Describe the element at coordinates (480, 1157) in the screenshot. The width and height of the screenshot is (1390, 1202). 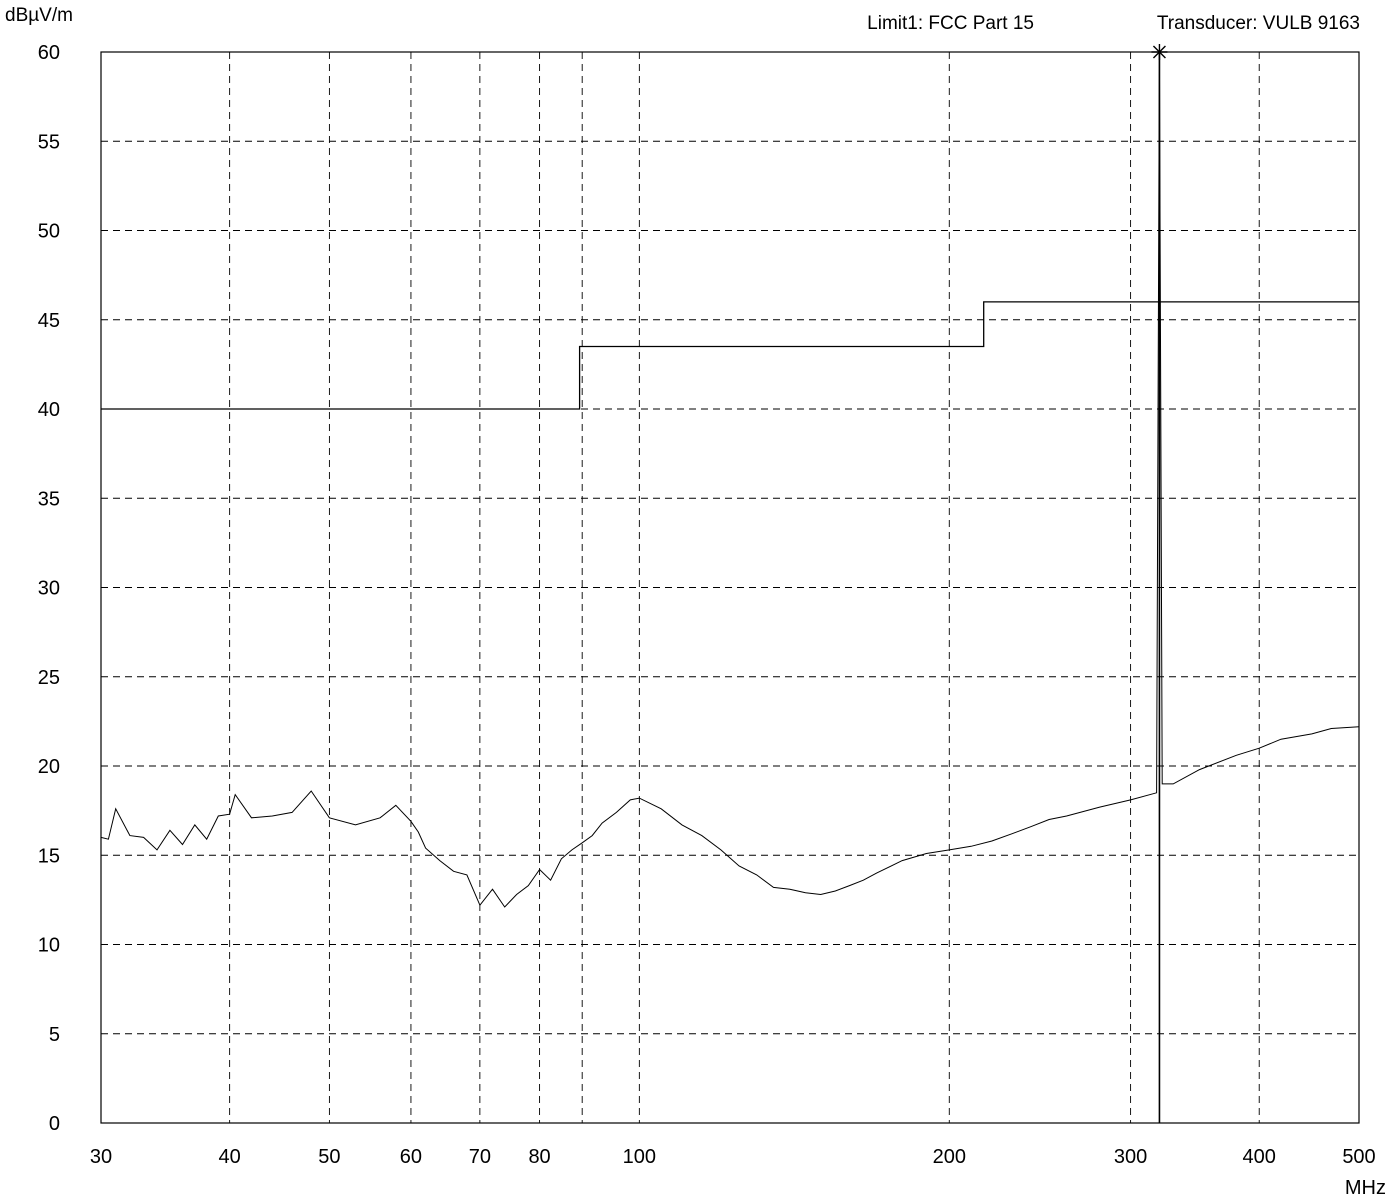
I see `x-tick-label: 70` at that location.